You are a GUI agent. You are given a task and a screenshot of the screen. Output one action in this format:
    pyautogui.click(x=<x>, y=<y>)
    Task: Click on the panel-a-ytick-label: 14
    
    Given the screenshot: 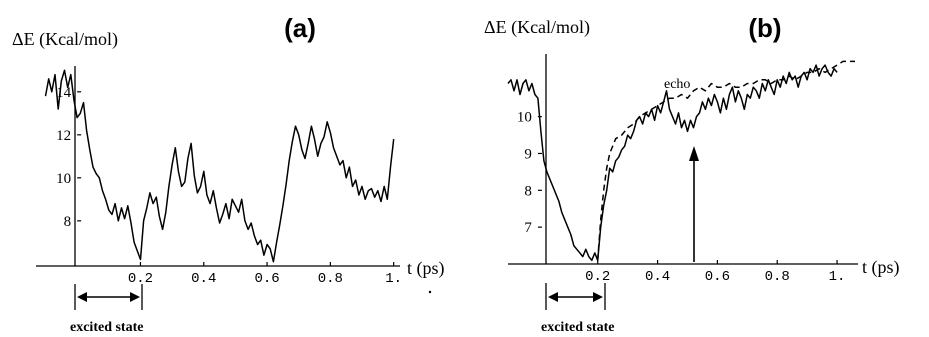 What is the action you would take?
    pyautogui.click(x=64, y=93)
    